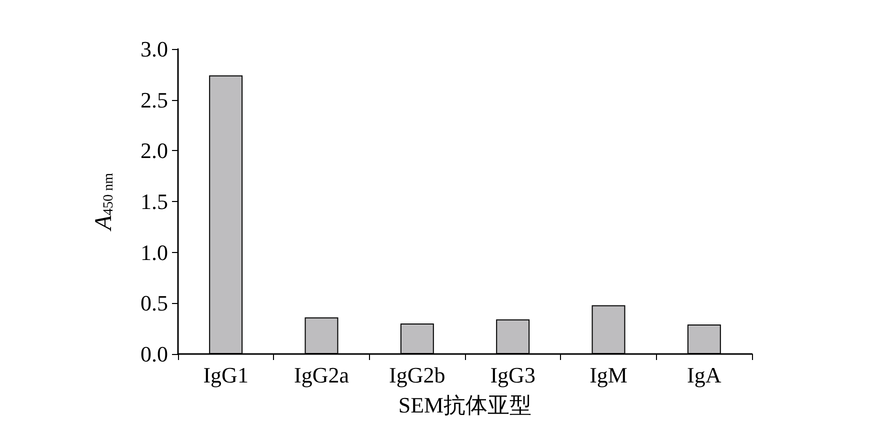 Image resolution: width=888 pixels, height=434 pixels. I want to click on x-tick-label: IgG3, so click(513, 375).